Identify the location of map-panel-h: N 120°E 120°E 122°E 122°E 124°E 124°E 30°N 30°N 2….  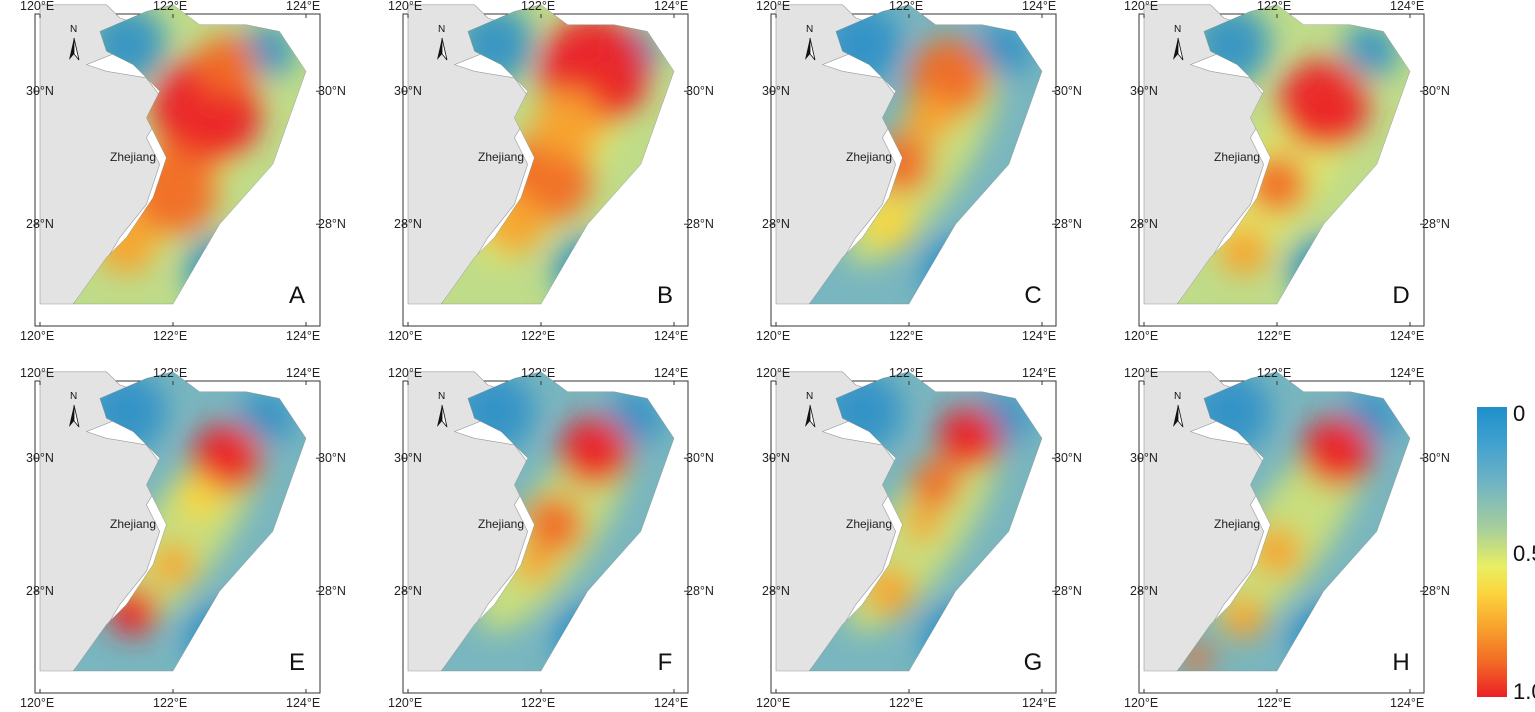
(1295, 538).